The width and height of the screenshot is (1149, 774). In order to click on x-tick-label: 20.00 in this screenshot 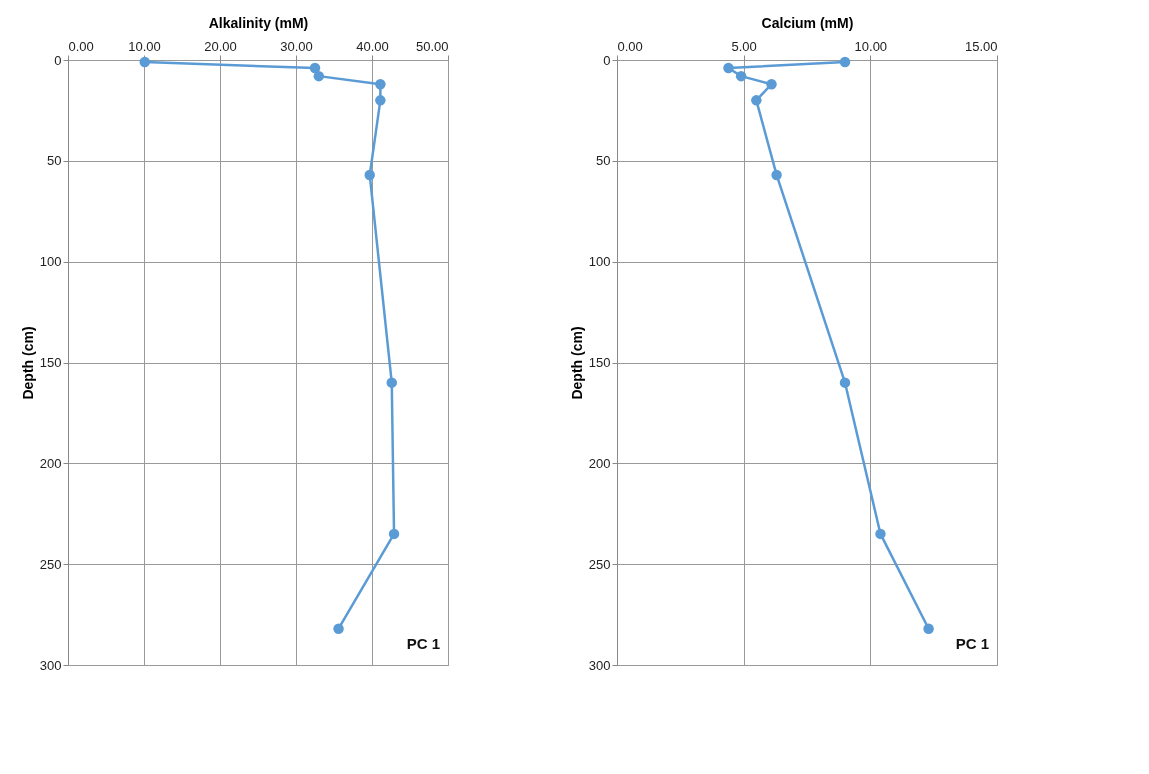, I will do `click(220, 46)`.